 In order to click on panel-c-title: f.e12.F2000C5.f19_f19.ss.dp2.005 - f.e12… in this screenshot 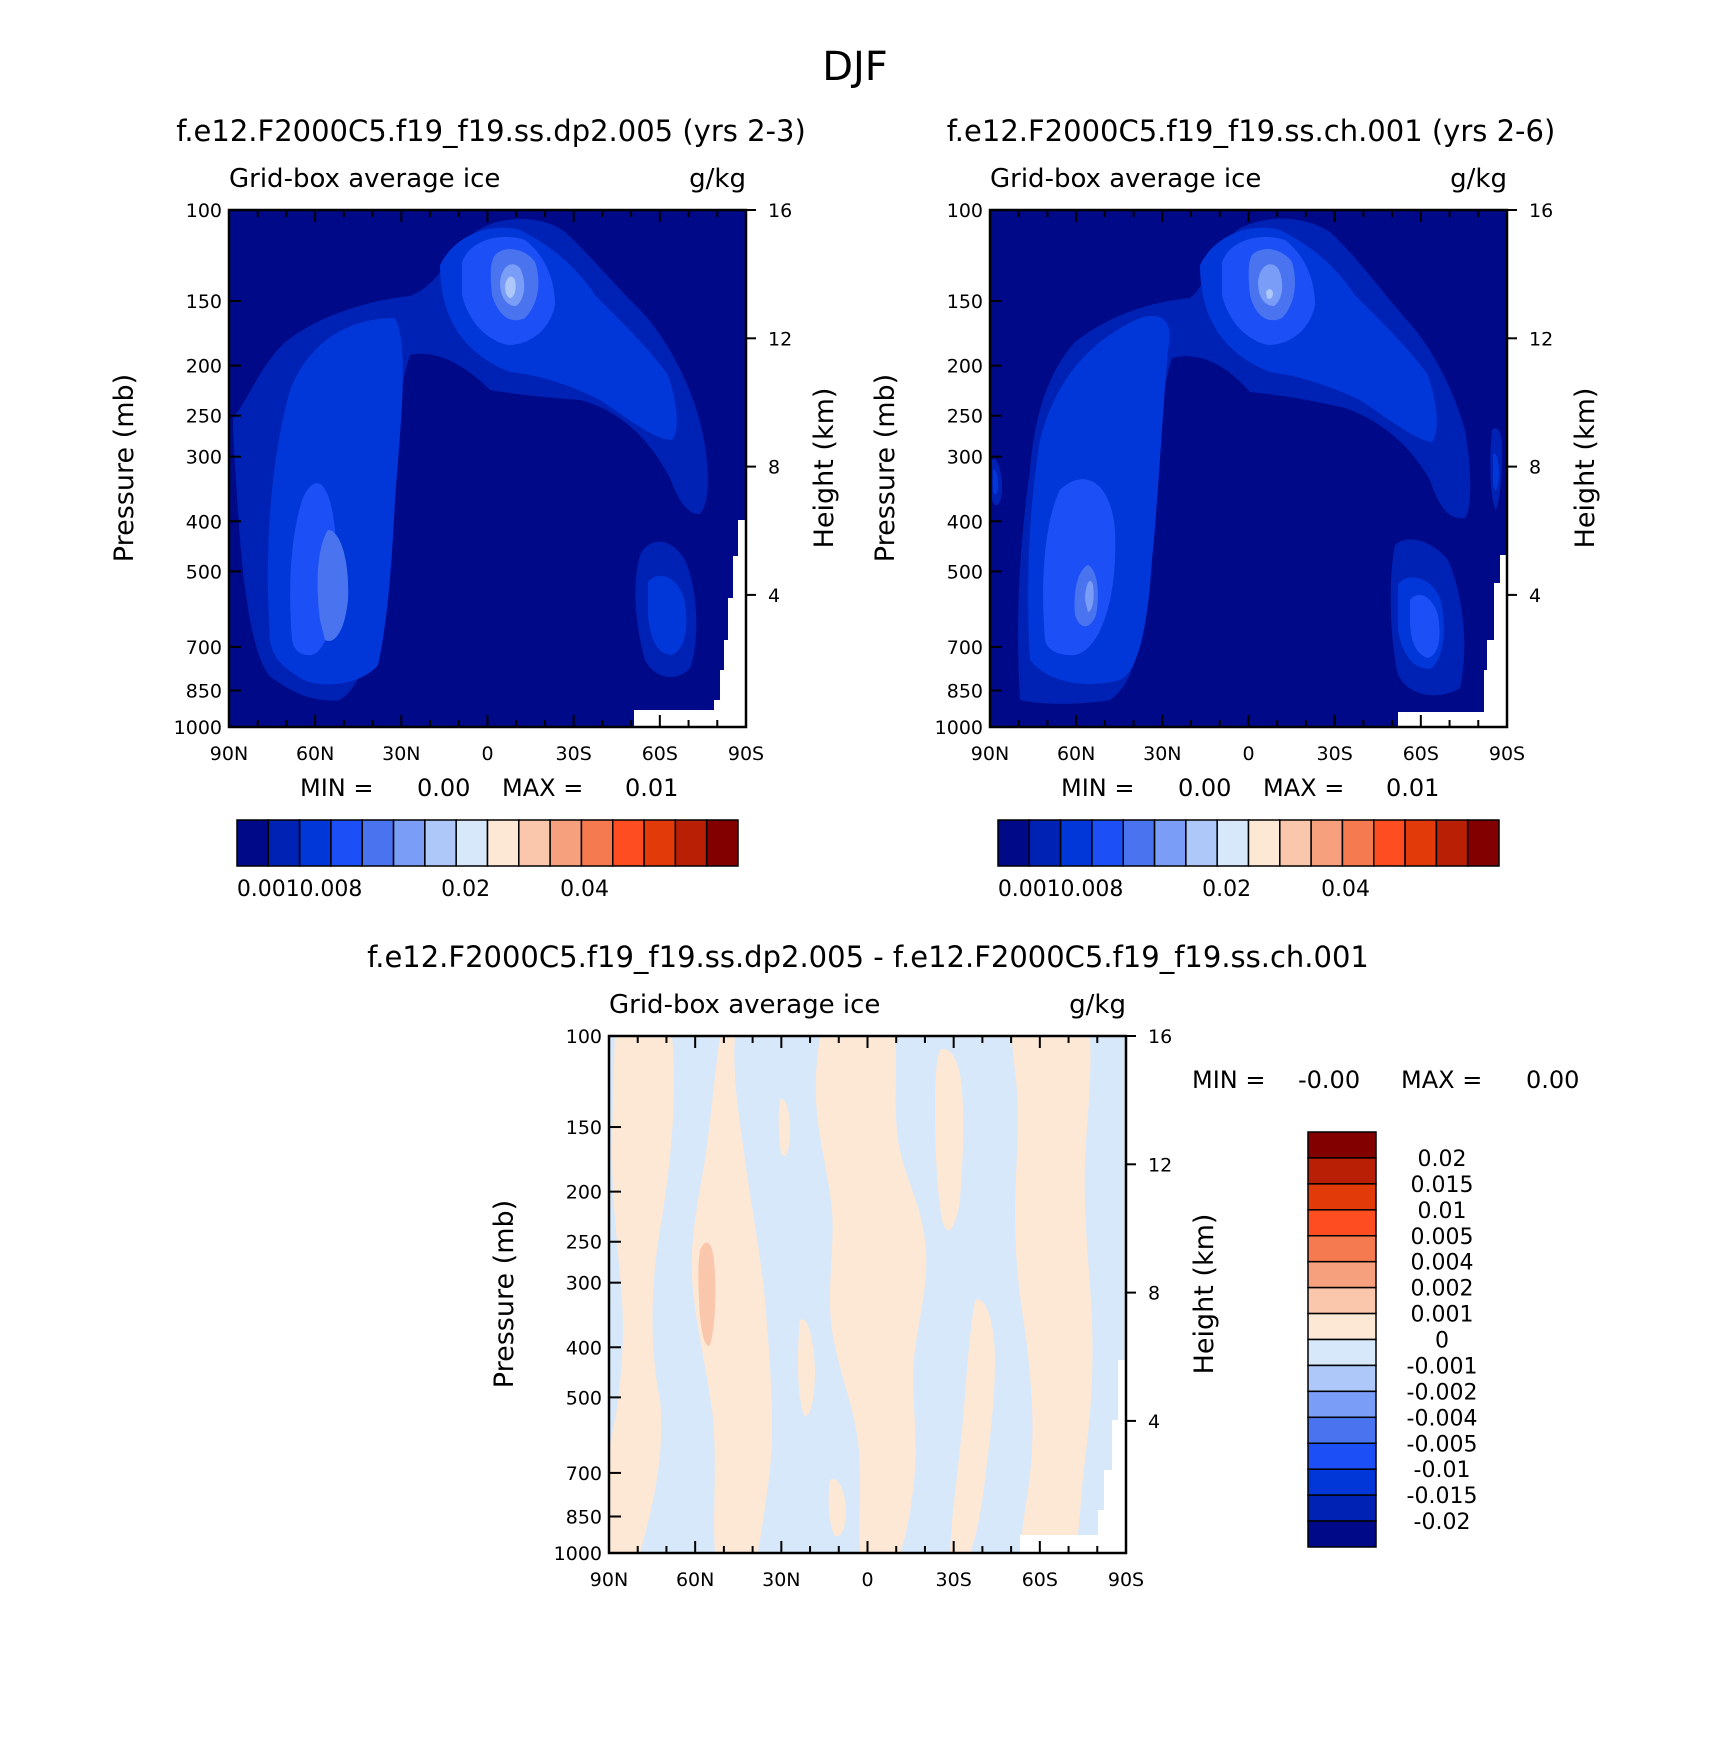, I will do `click(868, 957)`.